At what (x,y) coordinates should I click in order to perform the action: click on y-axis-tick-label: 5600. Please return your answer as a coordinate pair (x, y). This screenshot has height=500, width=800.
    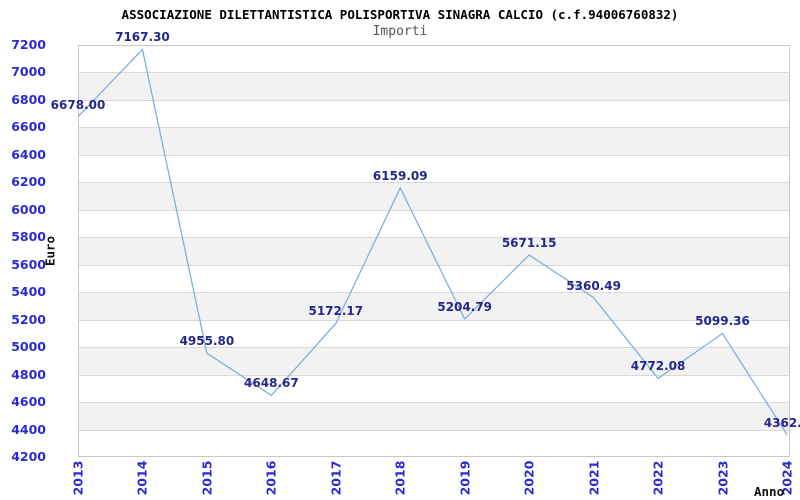
    Looking at the image, I should click on (28, 264).